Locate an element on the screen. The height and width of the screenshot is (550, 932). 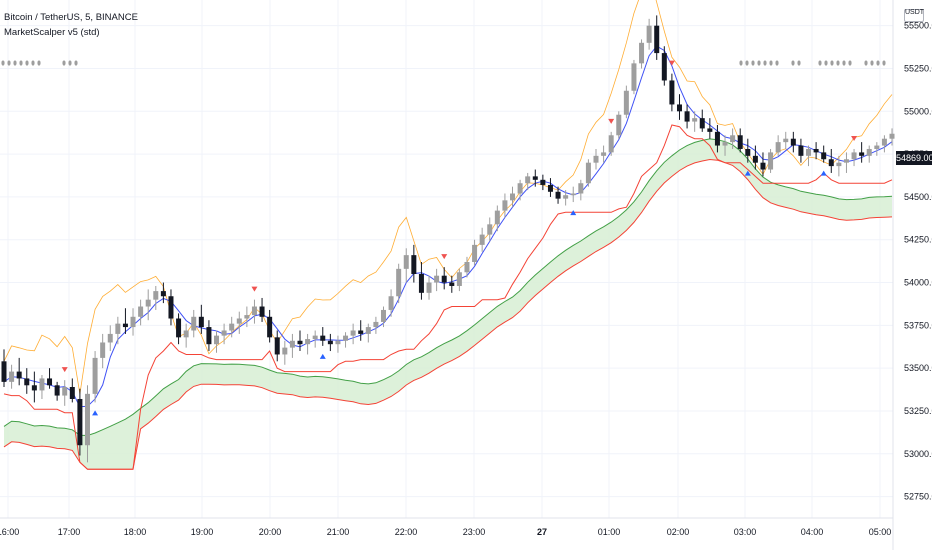
time-tick-label: 20:00 is located at coordinates (270, 532).